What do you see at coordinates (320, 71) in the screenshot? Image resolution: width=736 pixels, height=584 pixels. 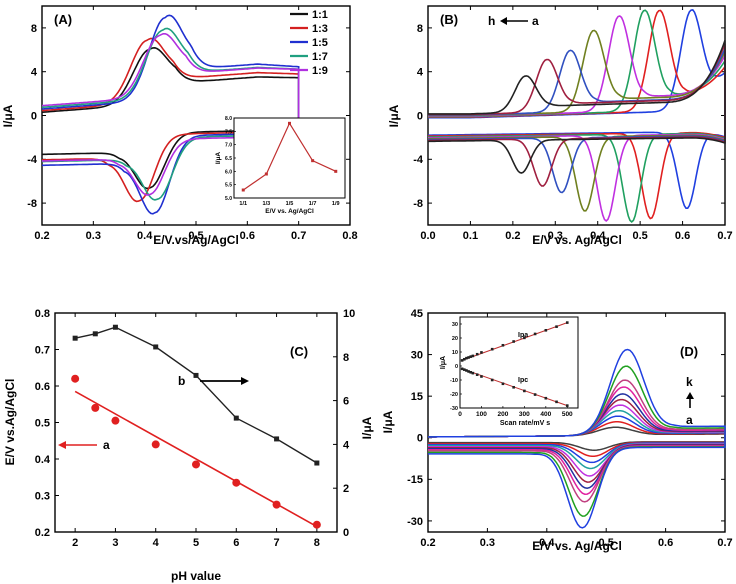 I see `legend-label: 1:9` at bounding box center [320, 71].